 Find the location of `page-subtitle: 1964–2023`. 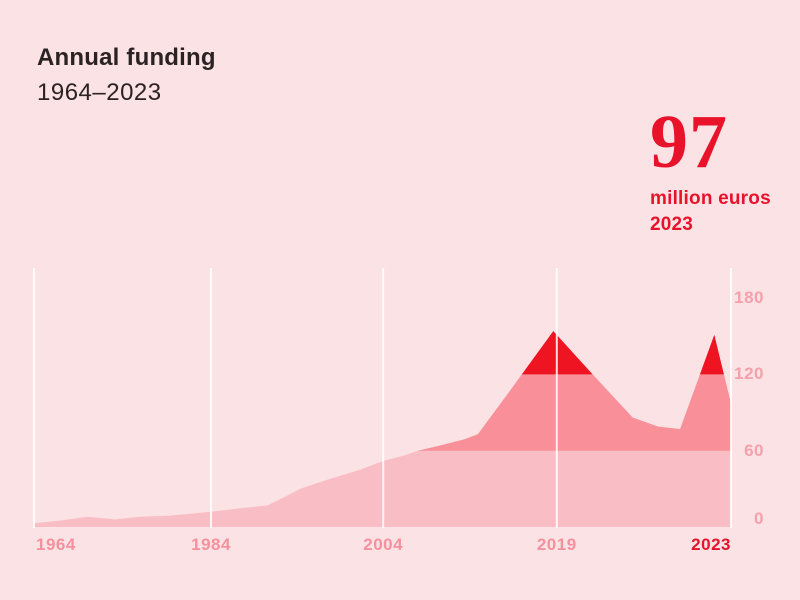

page-subtitle: 1964–2023 is located at coordinates (99, 92).